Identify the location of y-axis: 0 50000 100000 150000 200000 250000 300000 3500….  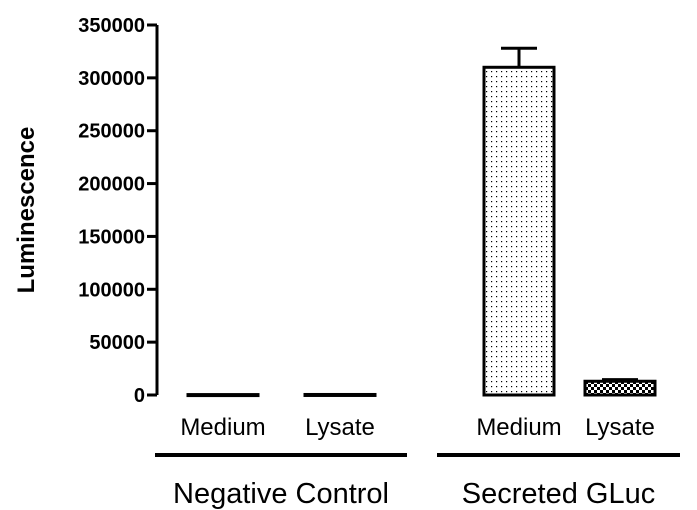
(118, 211).